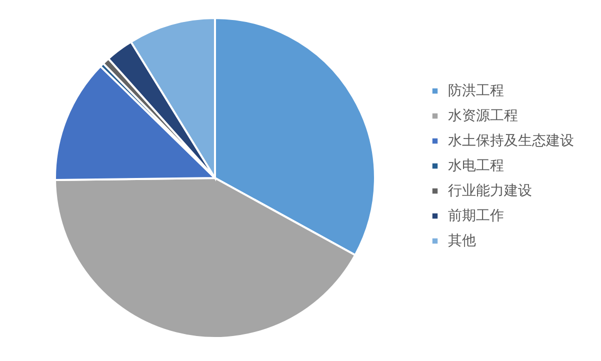  Describe the element at coordinates (511, 141) in the screenshot. I see `legend-label: 水土保持及生态建设` at that location.